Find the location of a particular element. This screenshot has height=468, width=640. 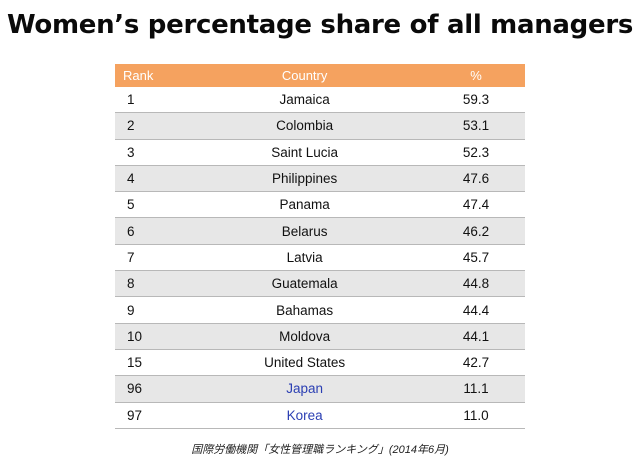

percent-cell: 47.6 is located at coordinates (476, 179).